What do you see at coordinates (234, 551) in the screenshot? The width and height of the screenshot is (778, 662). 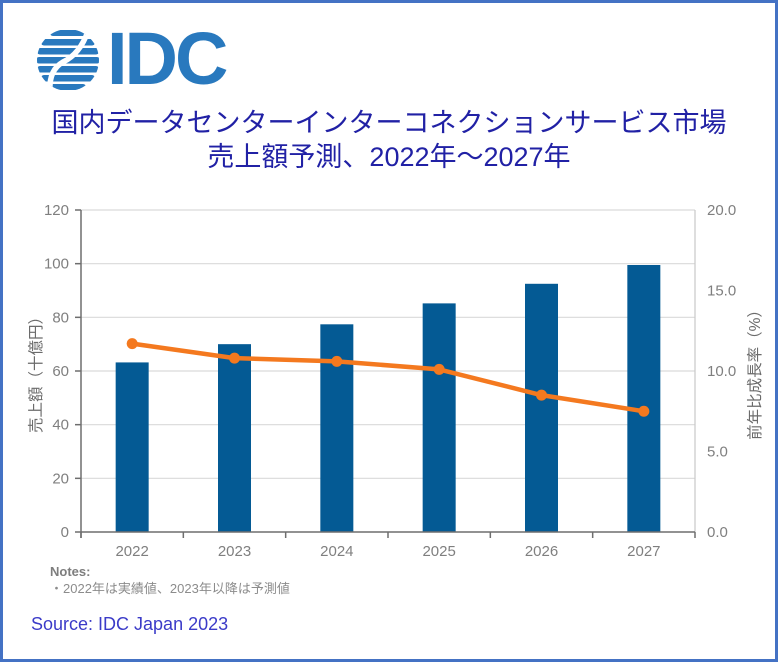 I see `x-tick-label: 2023` at bounding box center [234, 551].